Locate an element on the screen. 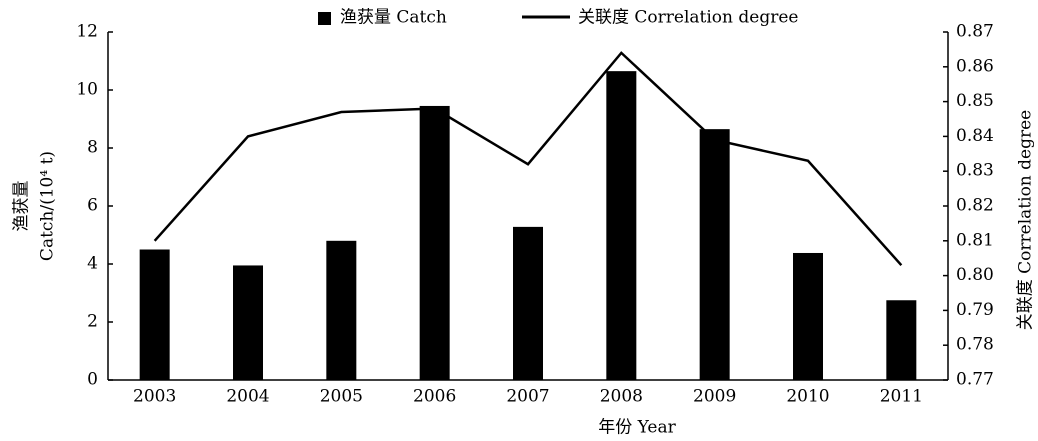 Image resolution: width=1038 pixels, height=441 pixels. y2-tick-label: 0.77 is located at coordinates (975, 380).